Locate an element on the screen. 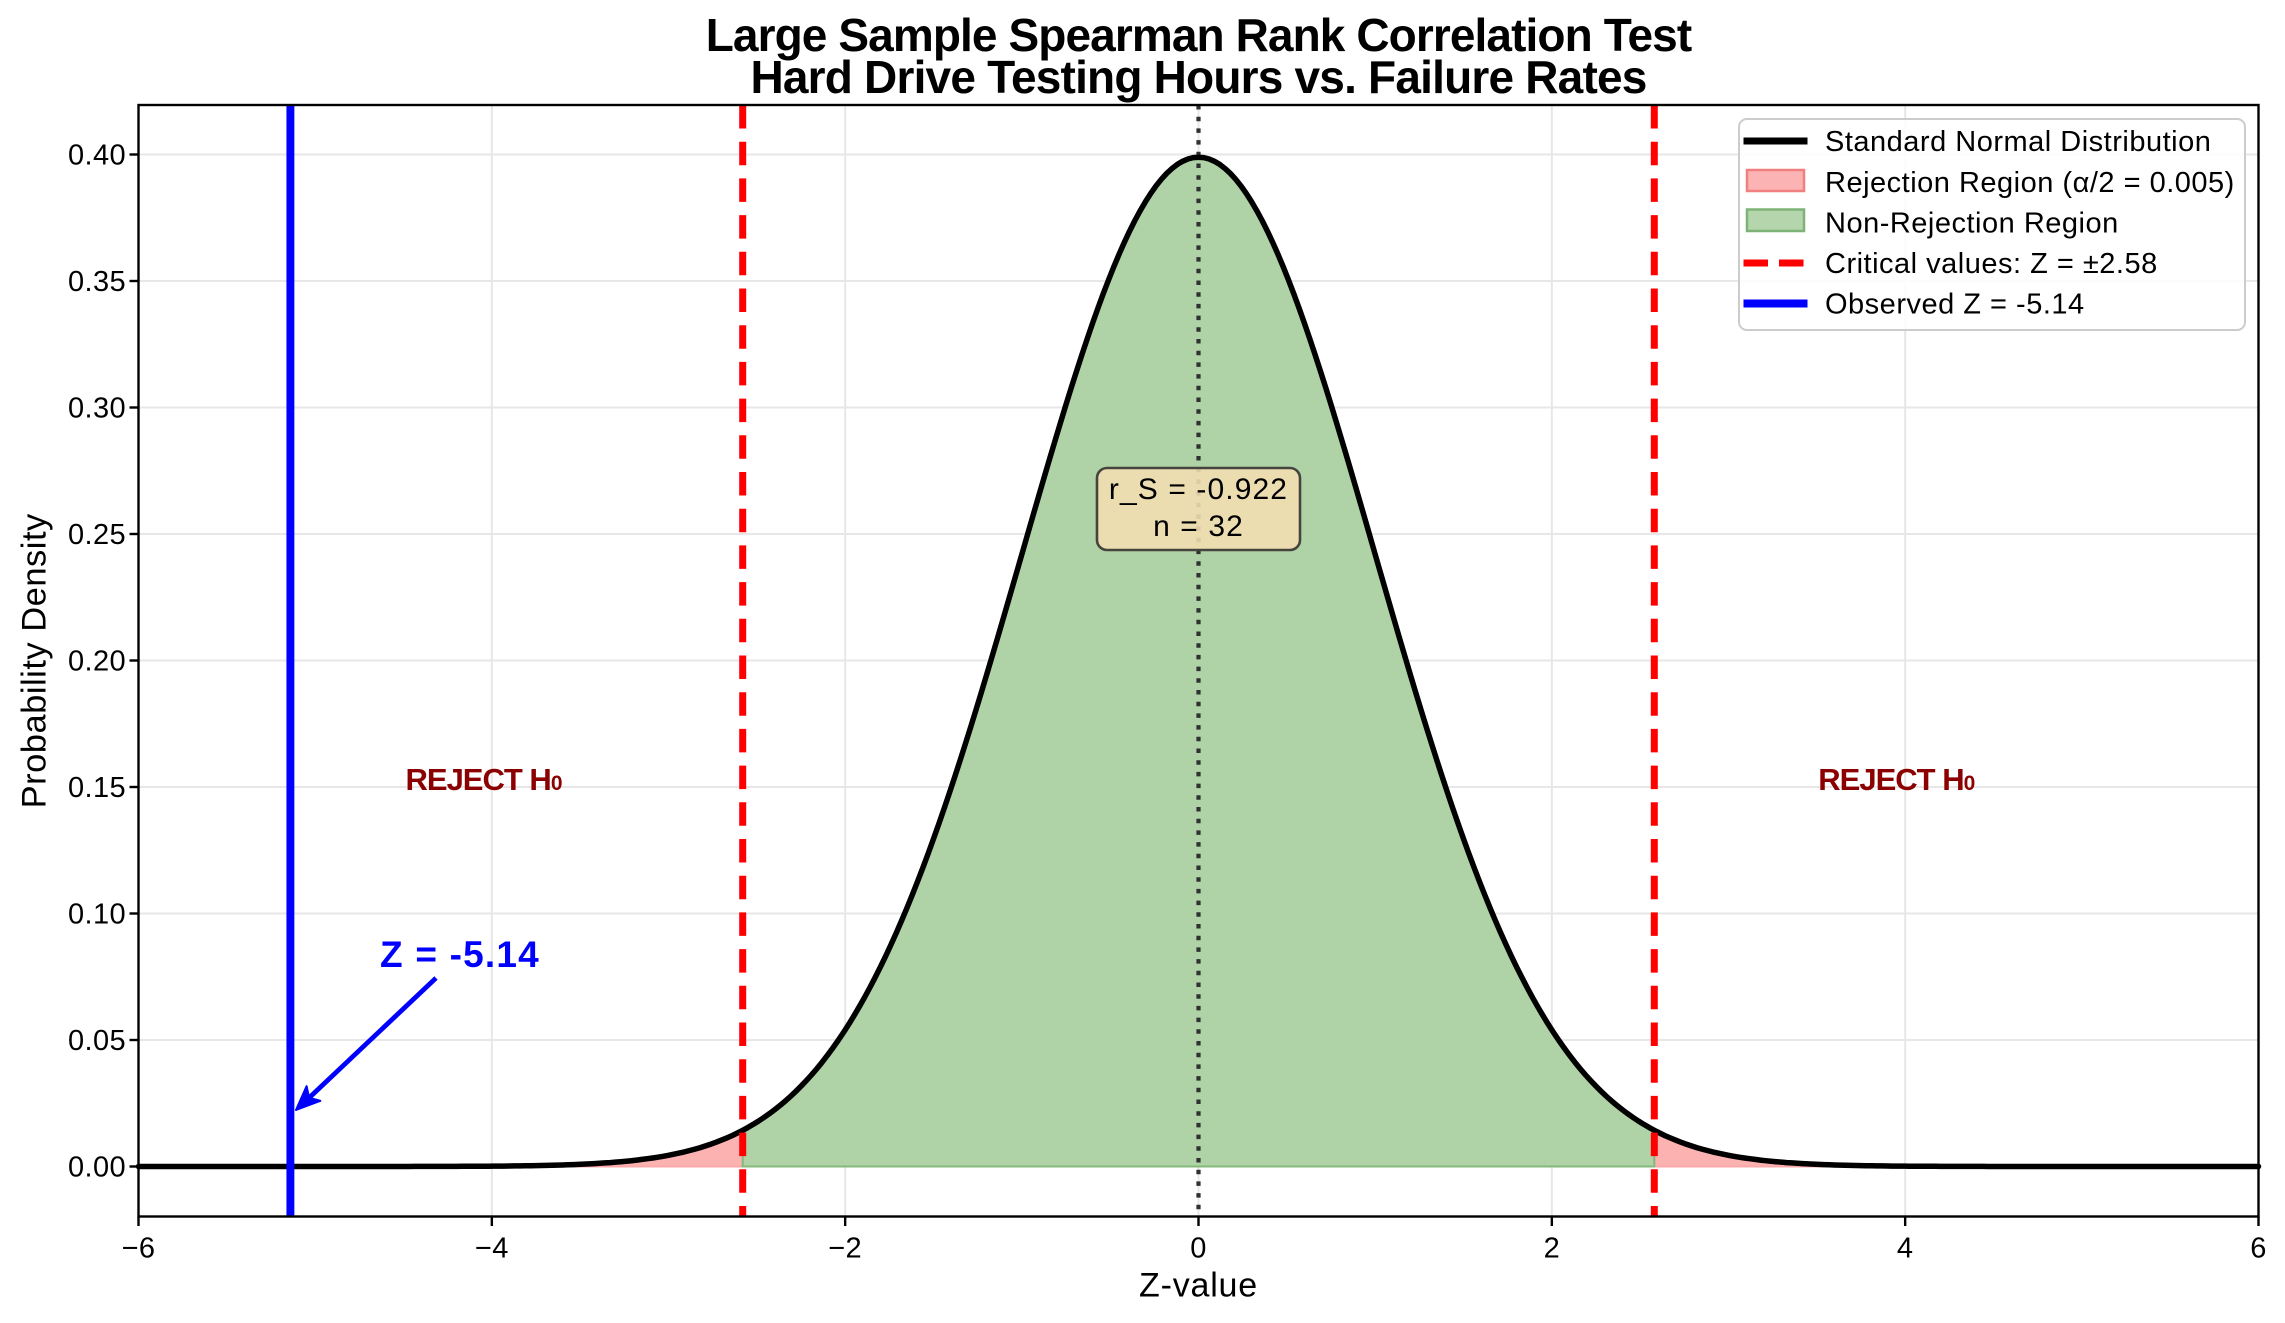  svg-text: −4 is located at coordinates (492, 1249).